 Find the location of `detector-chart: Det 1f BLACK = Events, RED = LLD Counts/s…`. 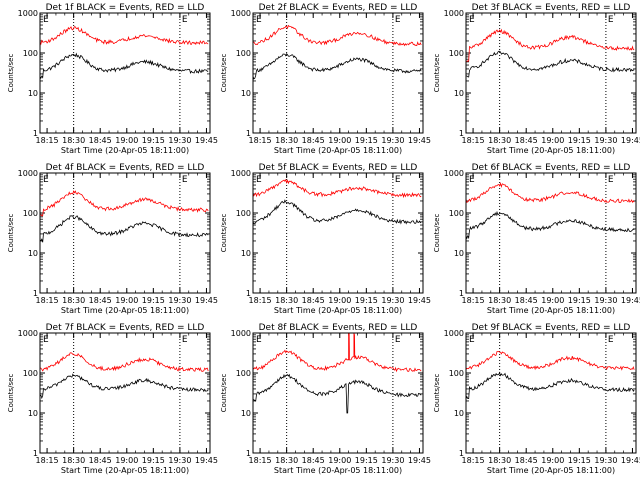

detector-chart: Det 1f BLACK = Events, RED = LLD Counts/s… is located at coordinates (112, 79).